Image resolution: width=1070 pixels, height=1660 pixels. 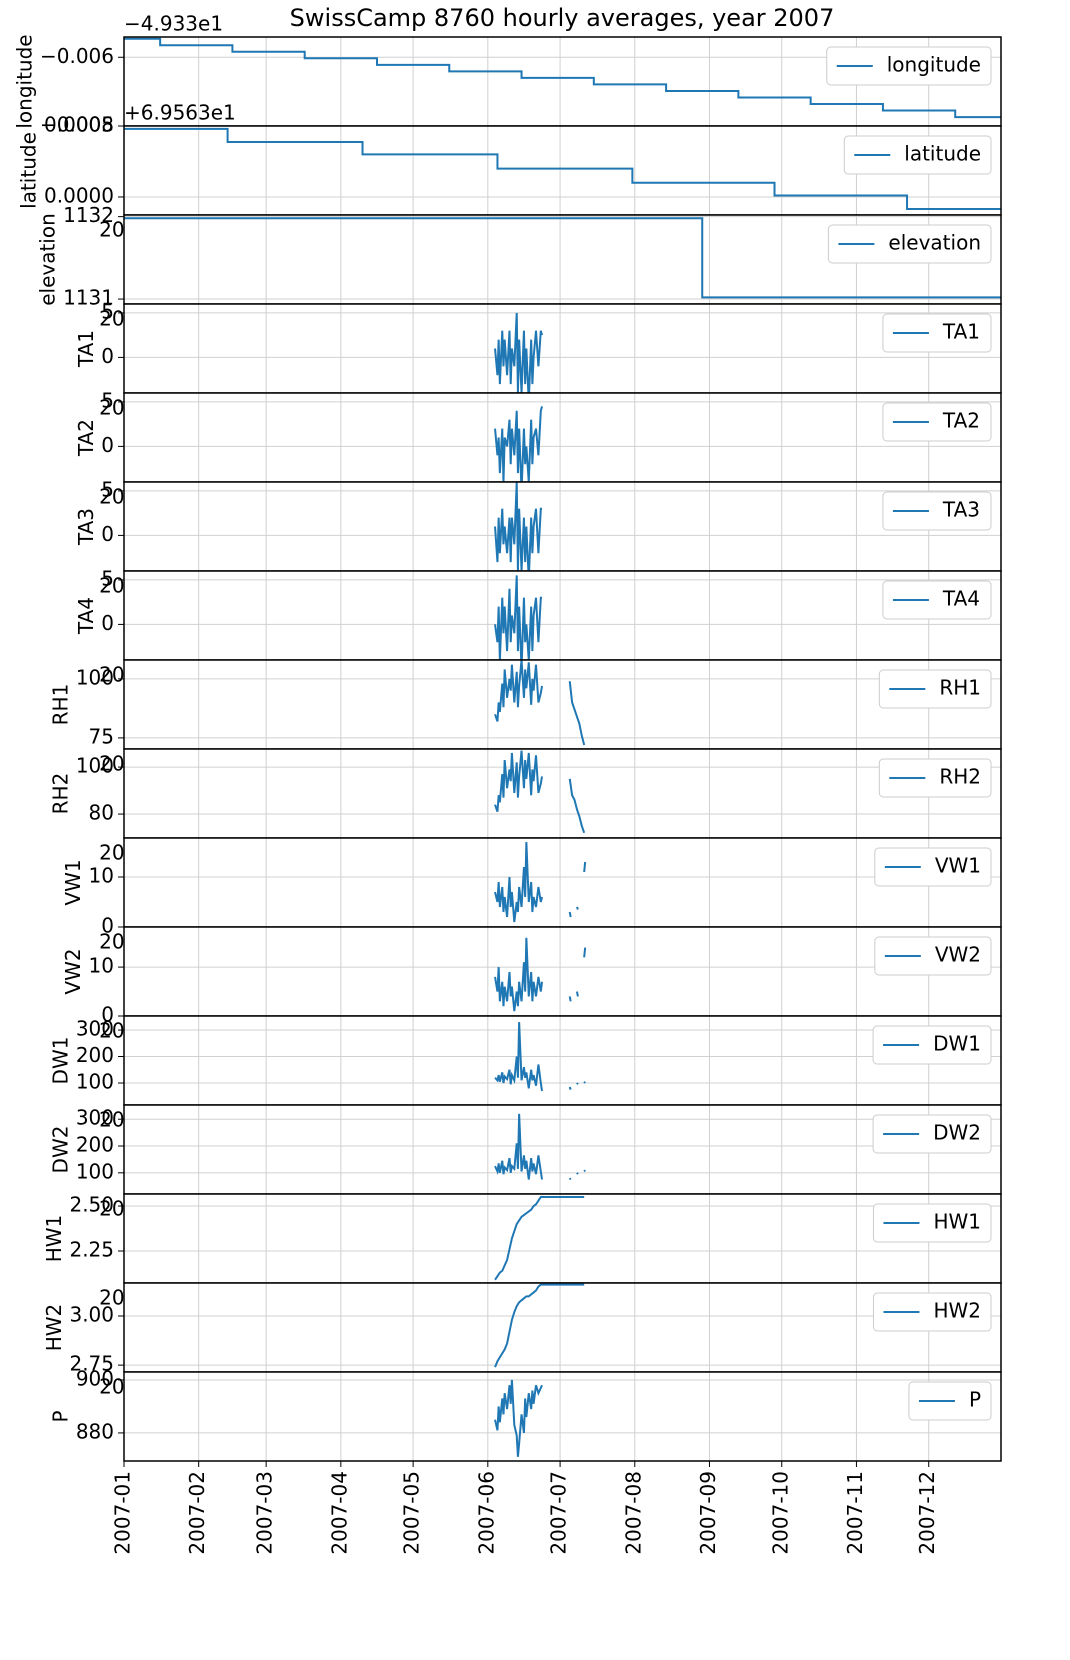 What do you see at coordinates (88, 215) in the screenshot?
I see `y-tick-label: 1132` at bounding box center [88, 215].